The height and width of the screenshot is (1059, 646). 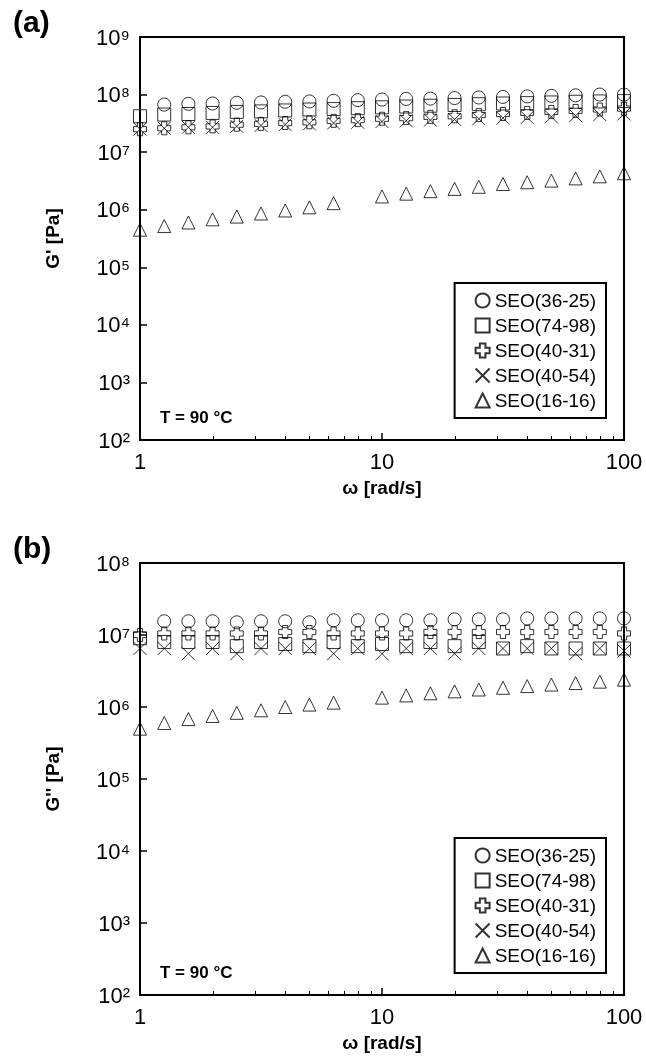 What do you see at coordinates (113, 267) in the screenshot?
I see `y-tick-label: 10⁵` at bounding box center [113, 267].